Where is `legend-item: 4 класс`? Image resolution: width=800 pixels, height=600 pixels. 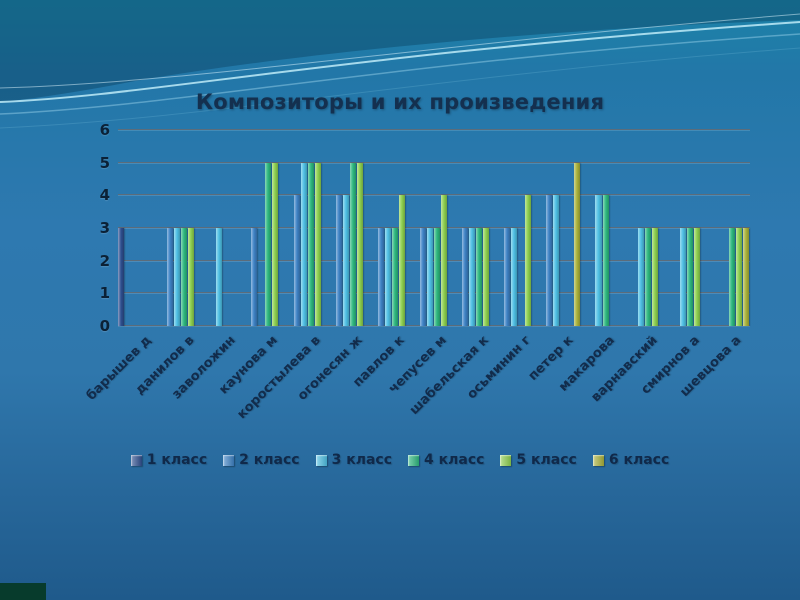 legend-item: 4 класс is located at coordinates (446, 460).